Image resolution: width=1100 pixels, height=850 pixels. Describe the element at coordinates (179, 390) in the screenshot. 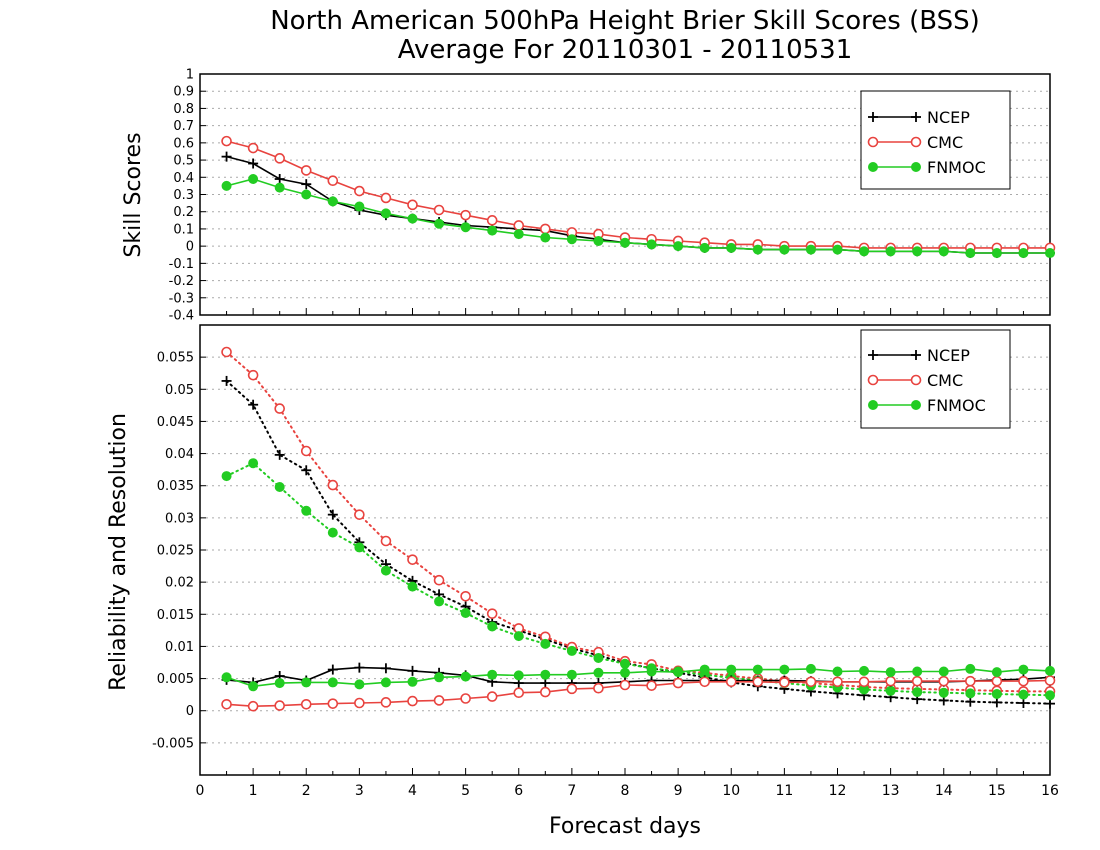

I see `y-tick-label: 0.05` at that location.